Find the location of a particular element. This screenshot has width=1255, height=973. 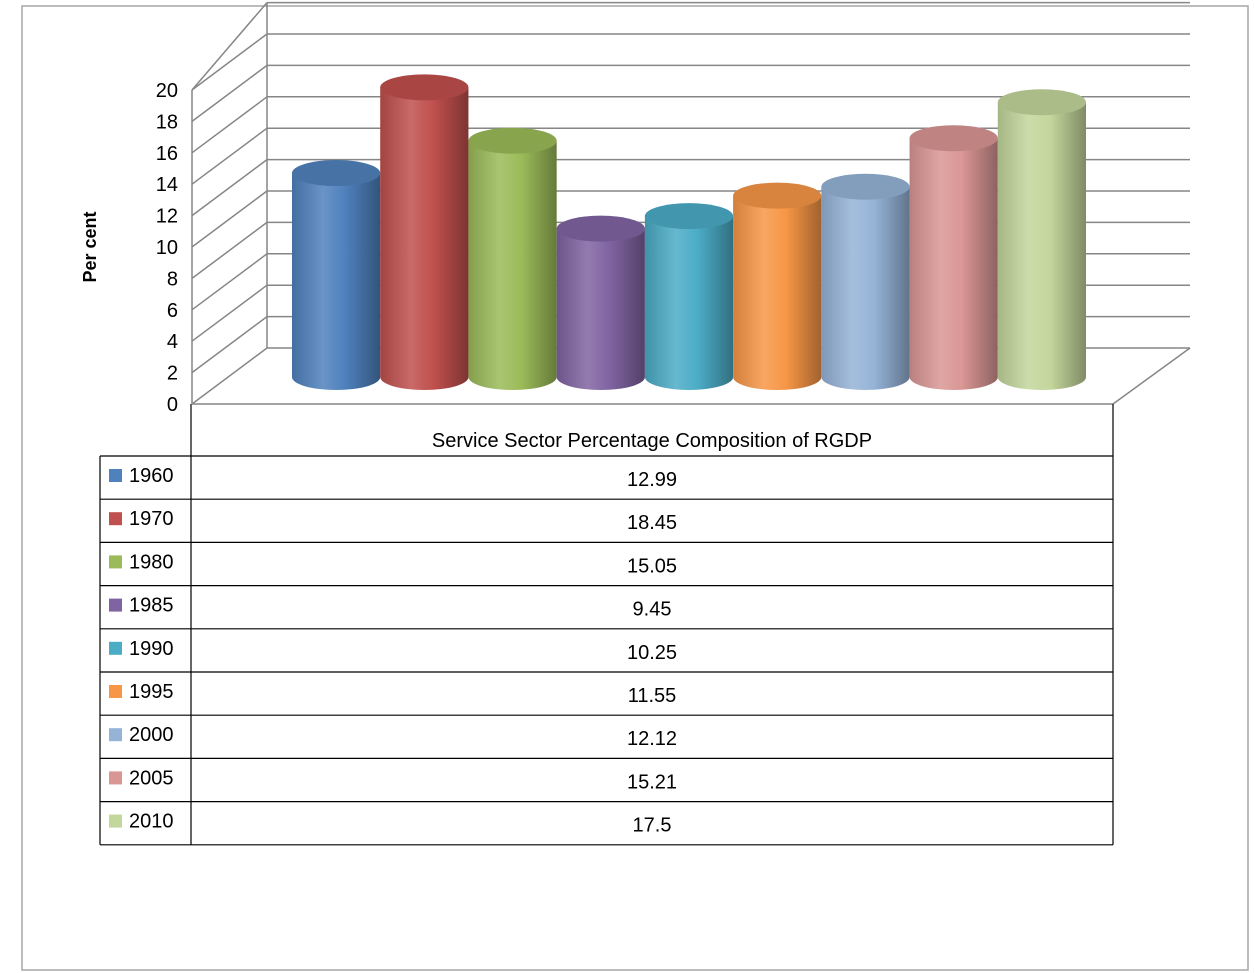

legend-key-2005 is located at coordinates (115, 778).